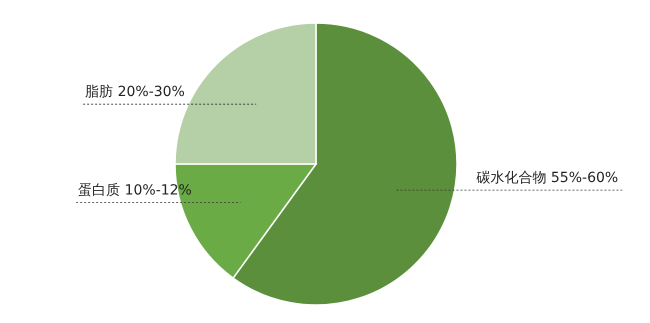 Image resolution: width=650 pixels, height=323 pixels. Describe the element at coordinates (135, 92) in the screenshot. I see `slice-label: 脂肪 20%-30%` at that location.